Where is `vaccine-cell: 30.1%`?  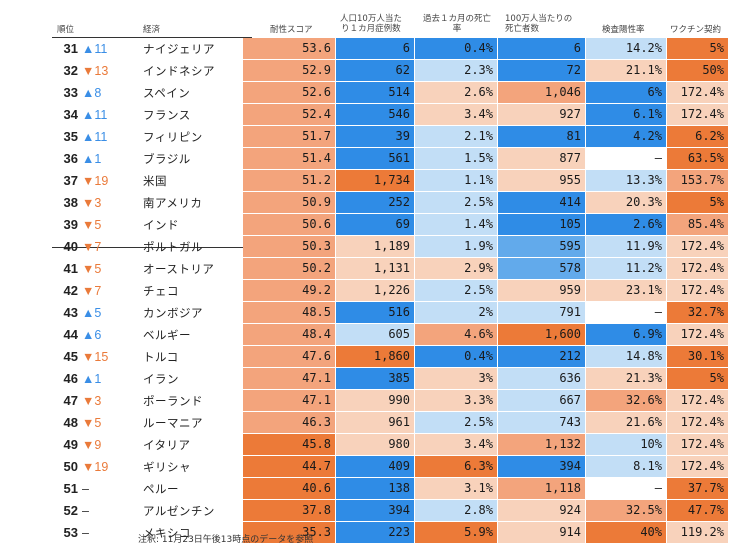 vaccine-cell: 30.1% is located at coordinates (697, 356).